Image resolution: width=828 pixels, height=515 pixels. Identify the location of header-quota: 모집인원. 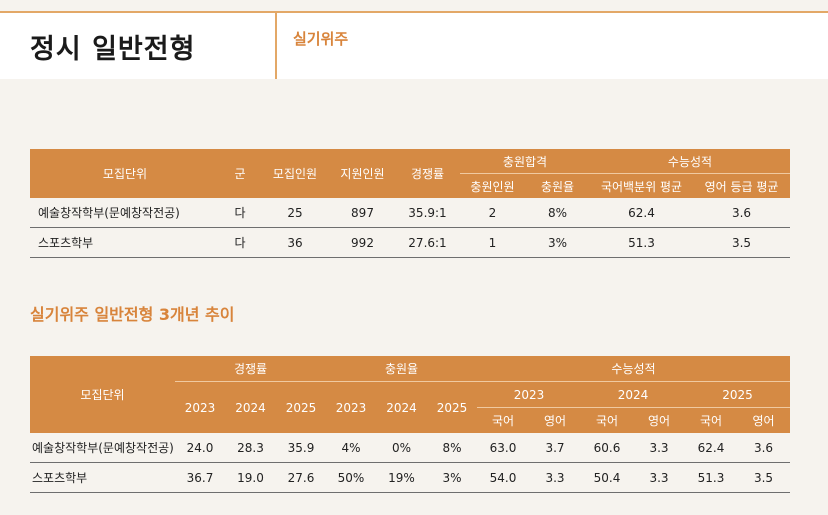
(295, 173).